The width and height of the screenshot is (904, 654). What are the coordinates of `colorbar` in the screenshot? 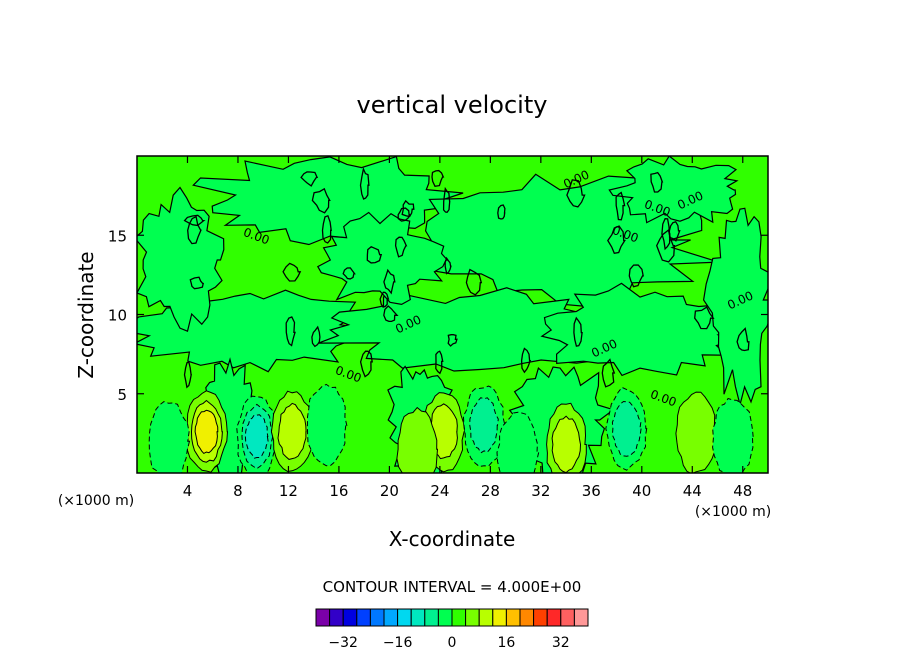 It's located at (452, 617).